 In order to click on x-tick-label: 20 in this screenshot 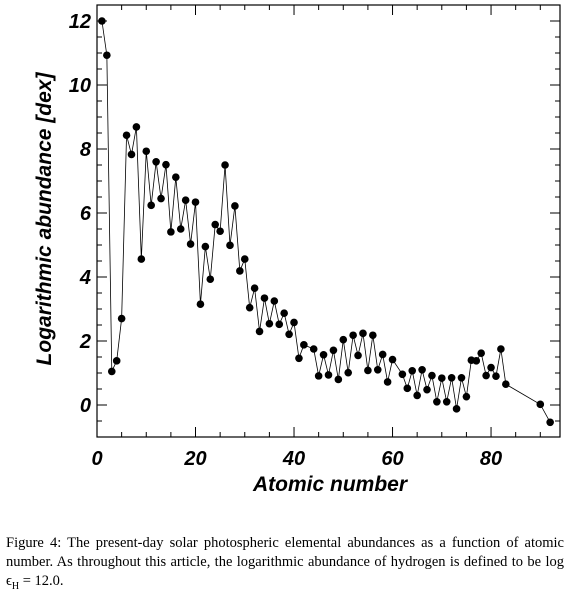, I will do `click(194, 459)`.